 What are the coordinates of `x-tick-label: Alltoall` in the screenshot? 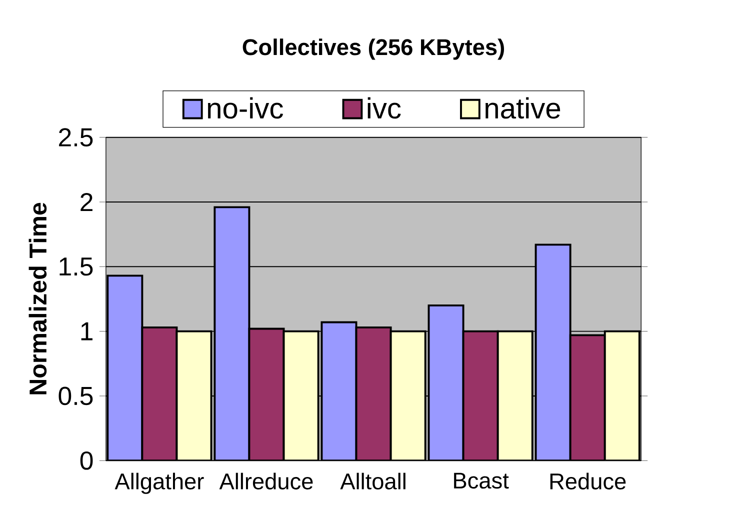 It's located at (373, 481).